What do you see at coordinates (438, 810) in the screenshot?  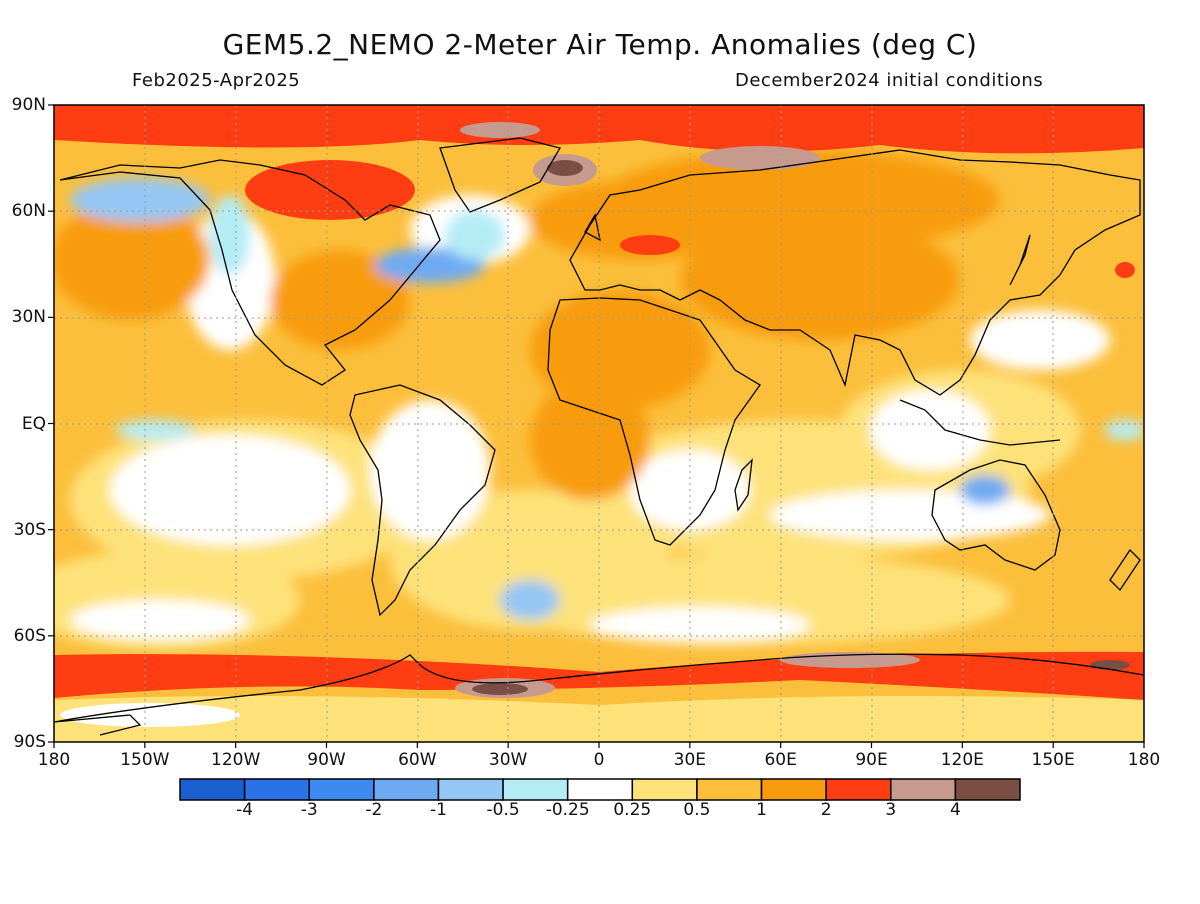 I see `colorbar-label: -1` at bounding box center [438, 810].